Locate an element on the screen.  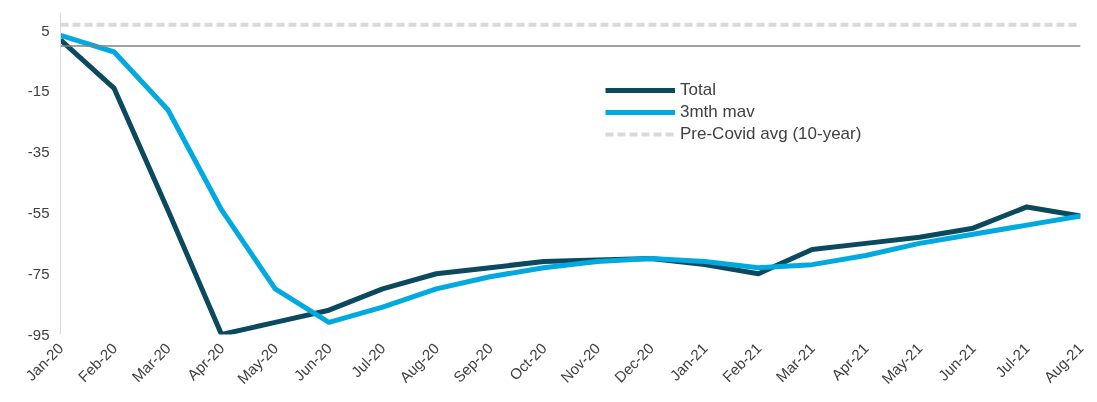
y-tick-label: -35 is located at coordinates (38, 152).